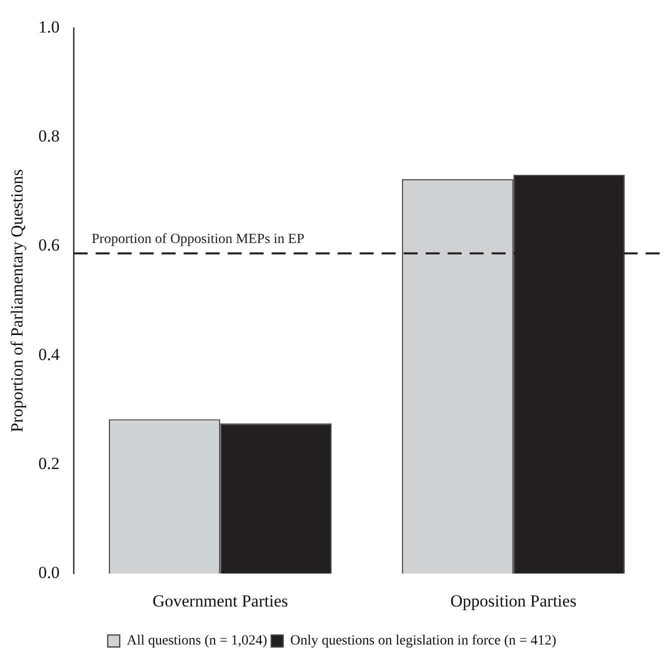 This screenshot has width=665, height=668. I want to click on ref-line-label: Proportion of Opposition MEPs in EP, so click(198, 240).